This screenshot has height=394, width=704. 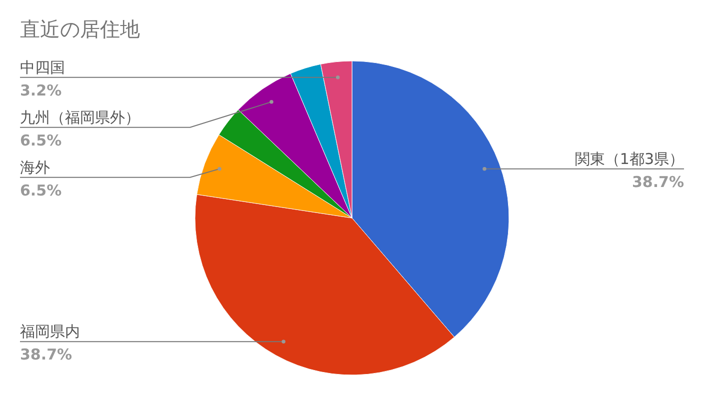 What do you see at coordinates (42, 67) in the screenshot?
I see `slice-label: 中四国` at bounding box center [42, 67].